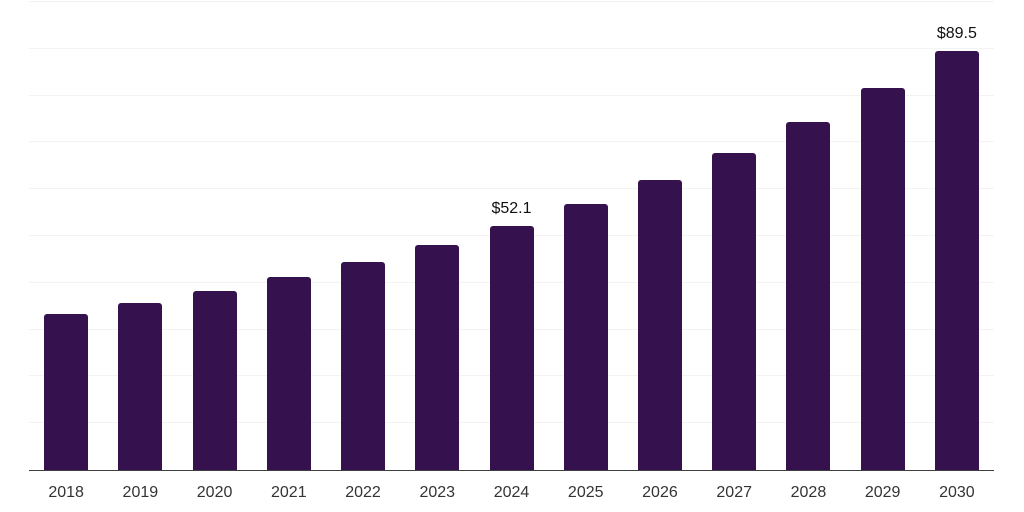 The image size is (1024, 512). What do you see at coordinates (956, 260) in the screenshot?
I see `bar-2030` at bounding box center [956, 260].